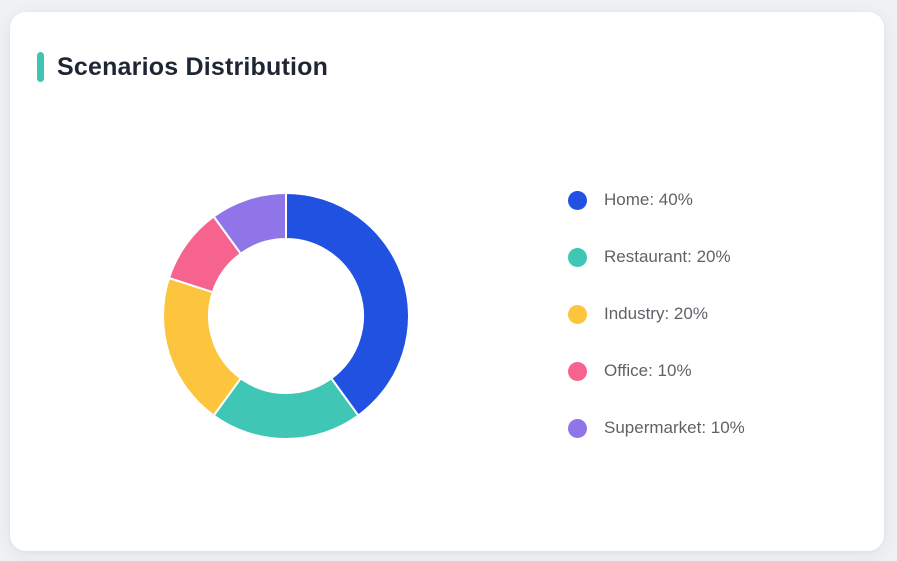 The image size is (897, 561). Describe the element at coordinates (648, 370) in the screenshot. I see `legend-label: Office: 10%` at that location.